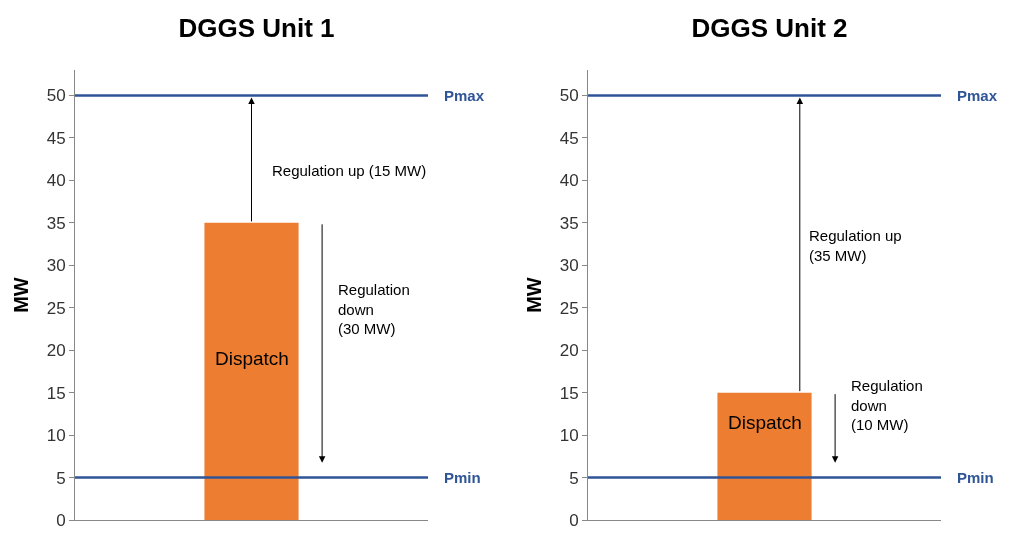 The width and height of the screenshot is (1026, 535). What do you see at coordinates (769, 27) in the screenshot?
I see `chart-title: DGGS Unit 2` at bounding box center [769, 27].